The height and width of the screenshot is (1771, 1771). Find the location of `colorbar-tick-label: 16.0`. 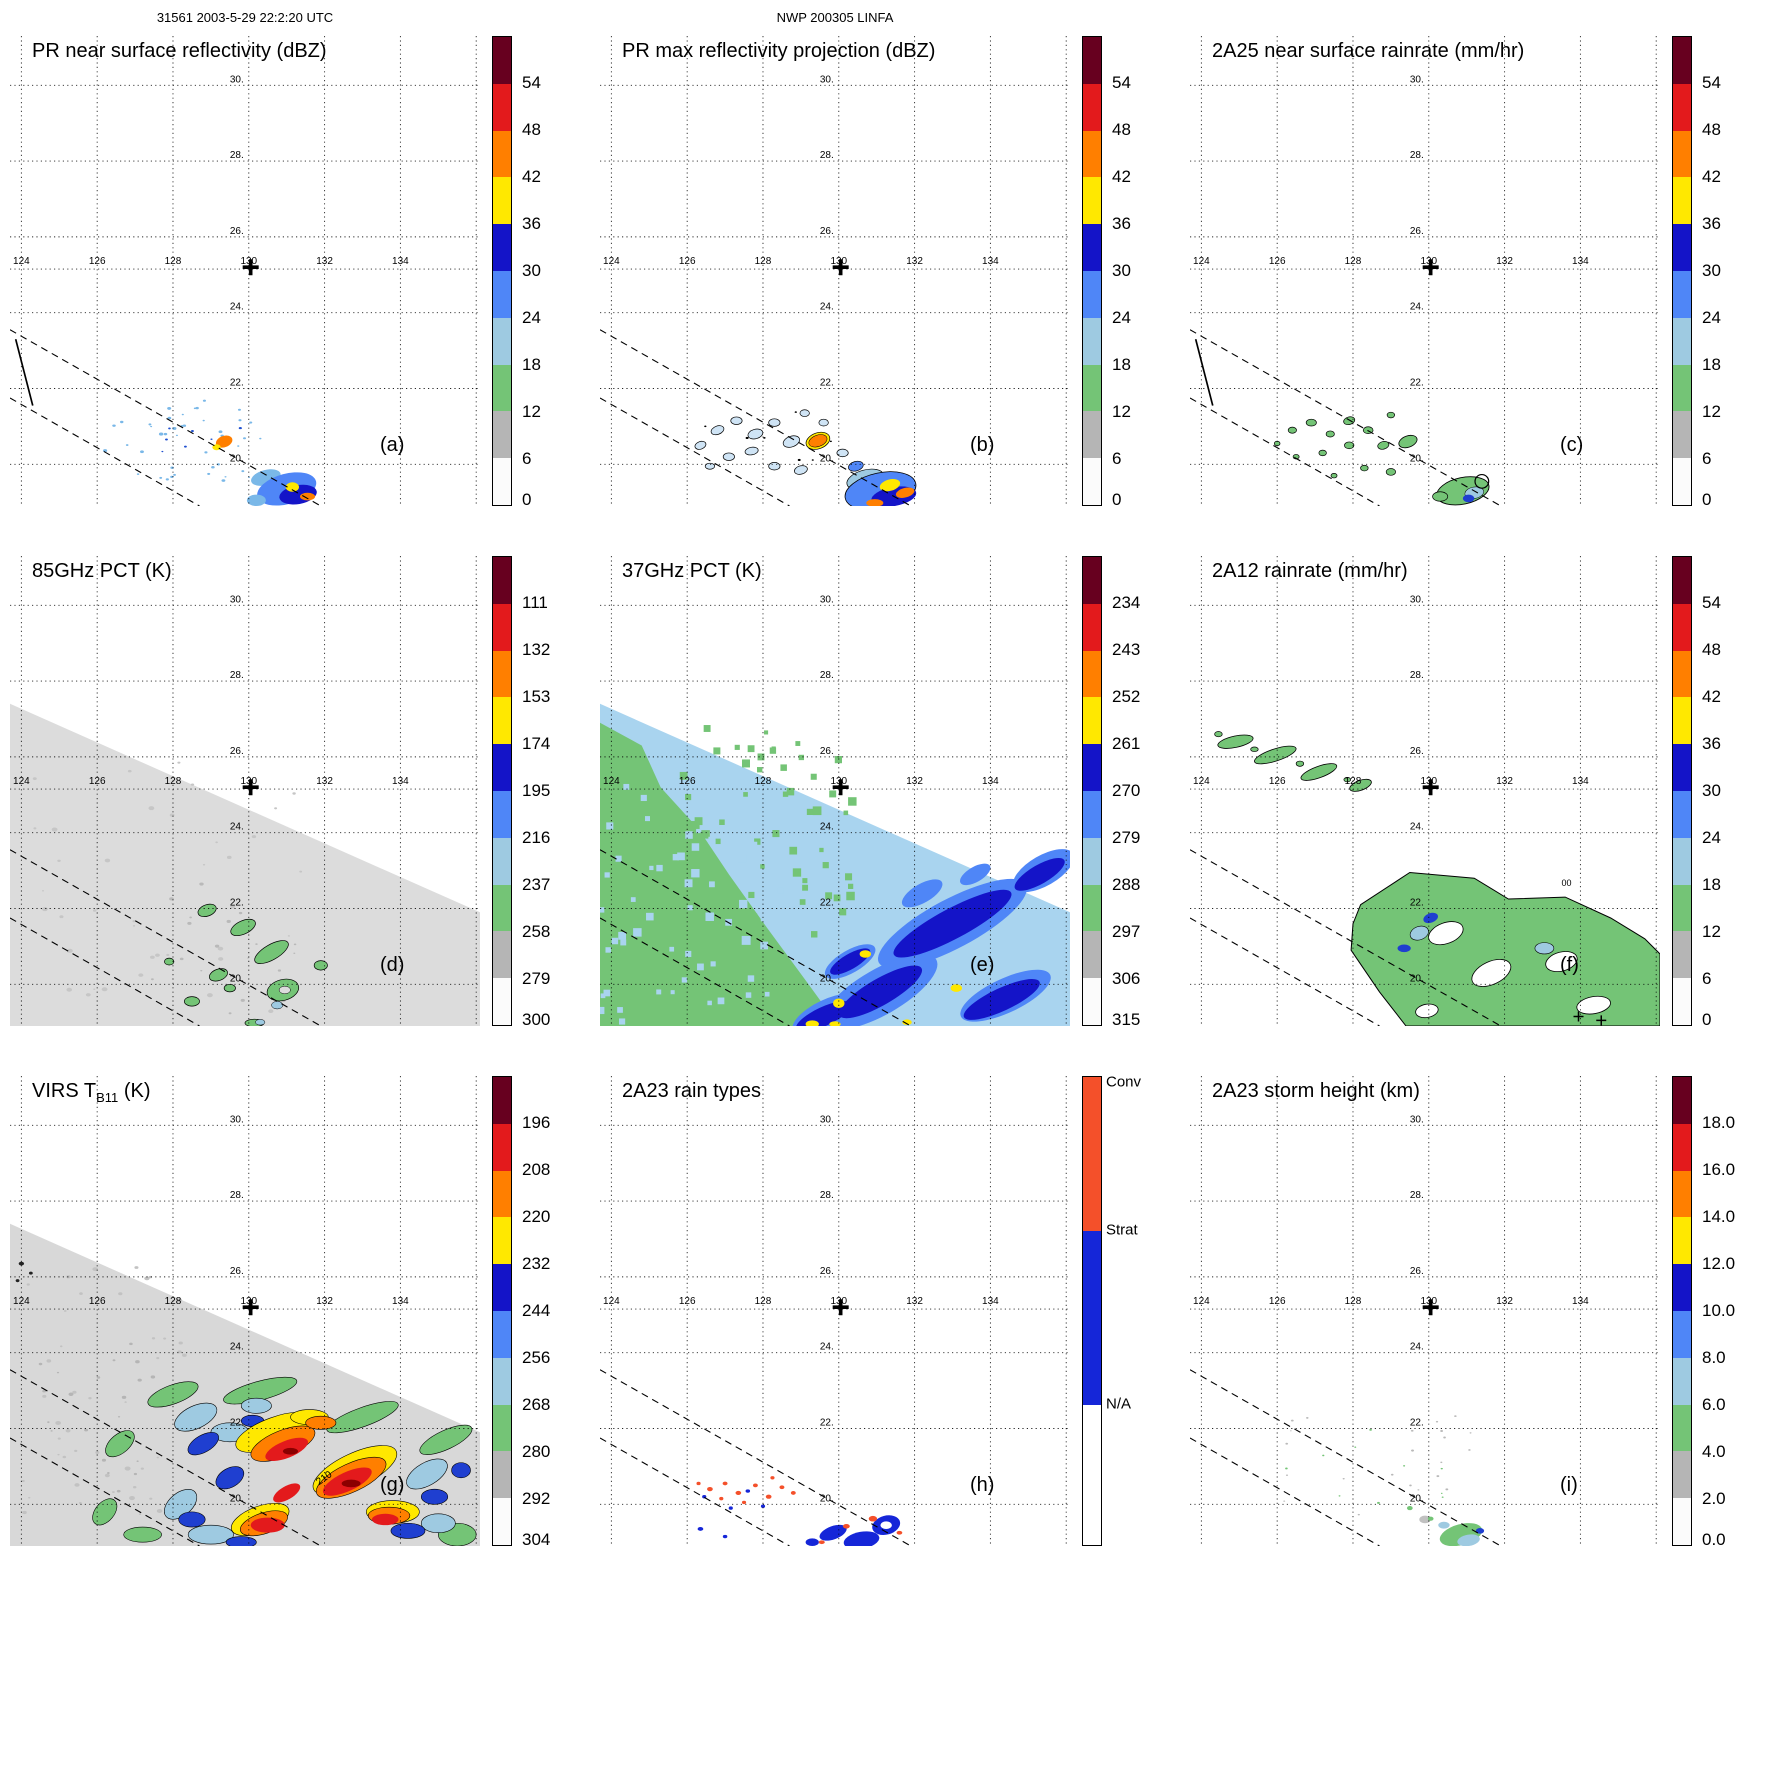

colorbar-tick-label: 16.0 is located at coordinates (1719, 1169).